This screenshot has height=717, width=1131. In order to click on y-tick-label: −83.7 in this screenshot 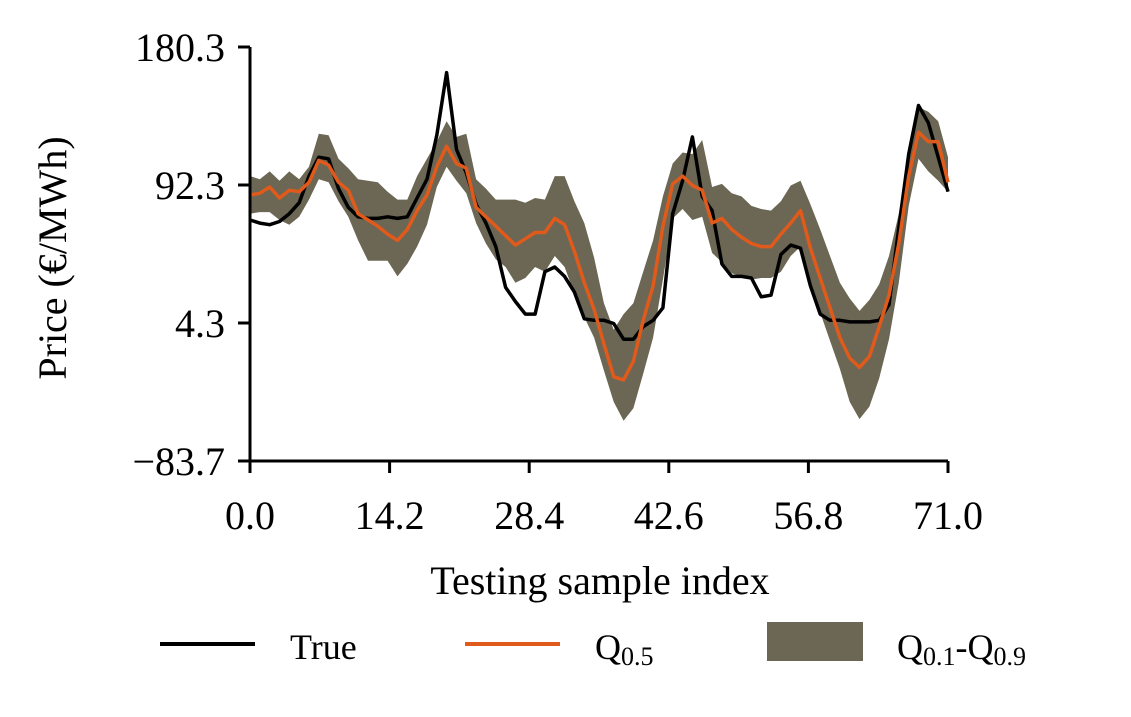, I will do `click(178, 461)`.